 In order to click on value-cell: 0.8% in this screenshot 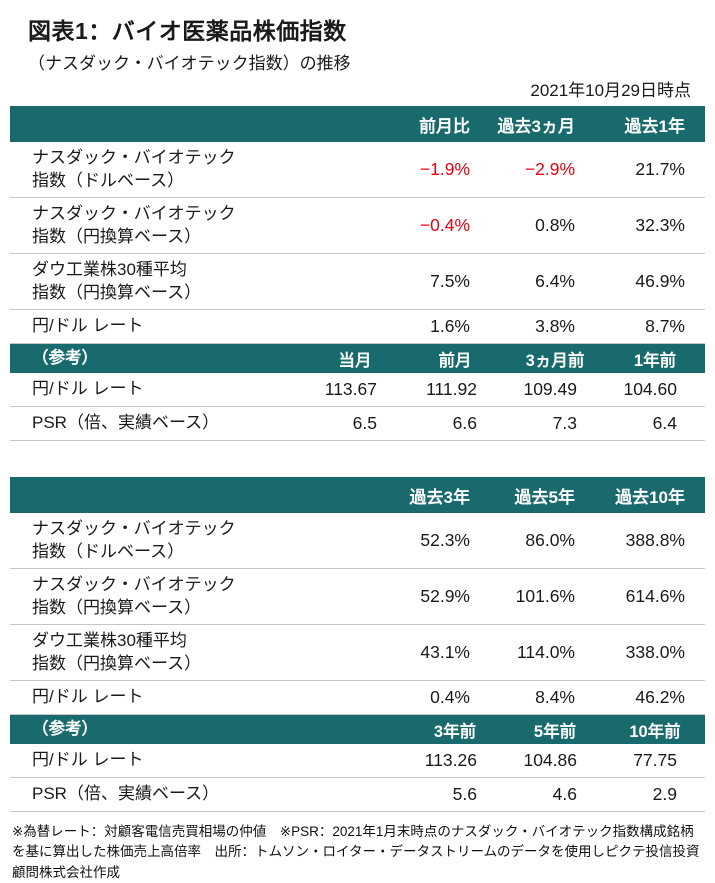, I will do `click(555, 225)`.